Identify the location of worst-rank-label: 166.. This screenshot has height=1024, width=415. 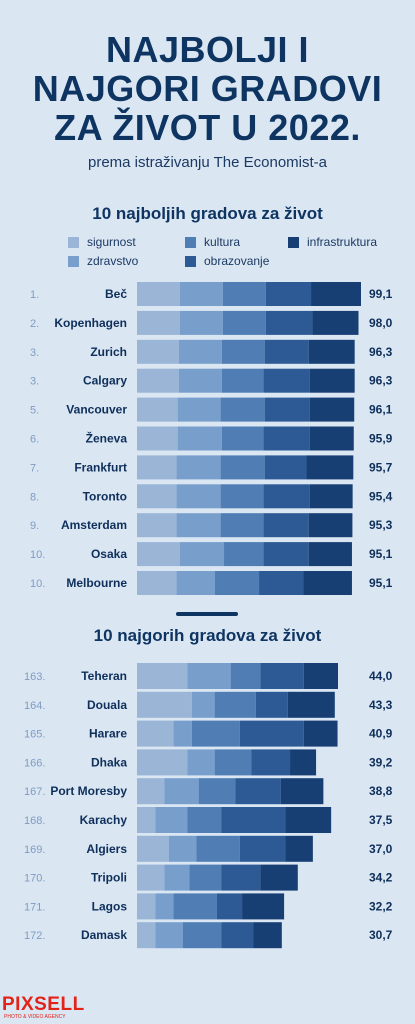
(34, 763).